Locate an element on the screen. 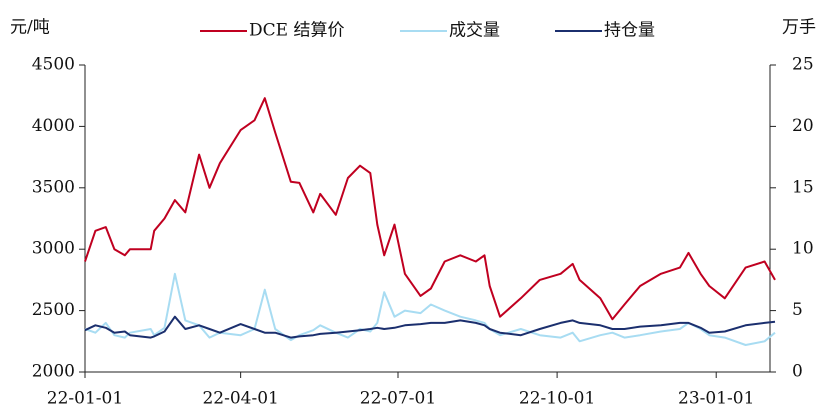 The height and width of the screenshot is (409, 830). y-tick-label: 3500 is located at coordinates (53, 187).